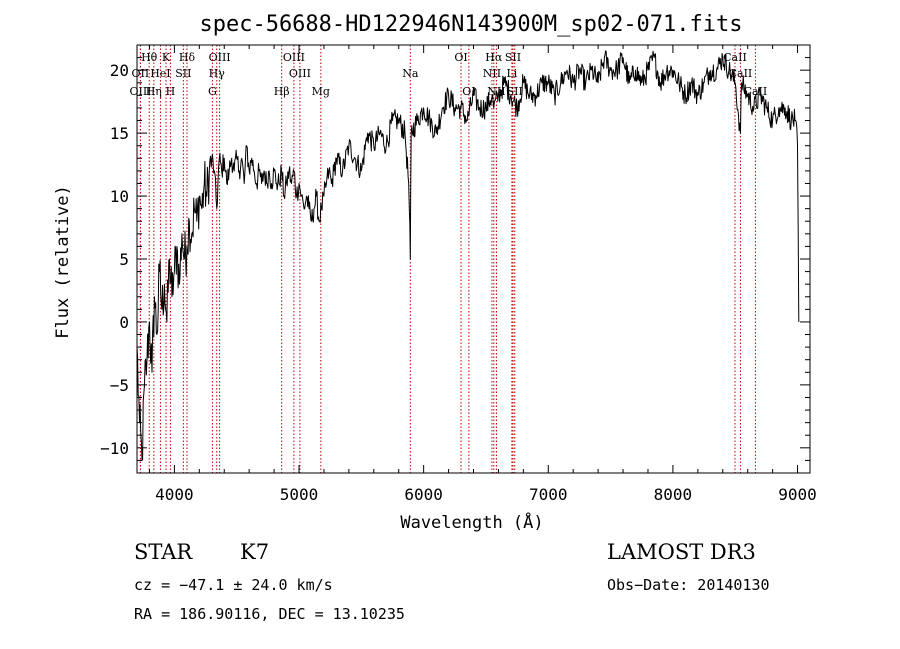  I want to click on y-tick-label-4: 10, so click(119, 196).